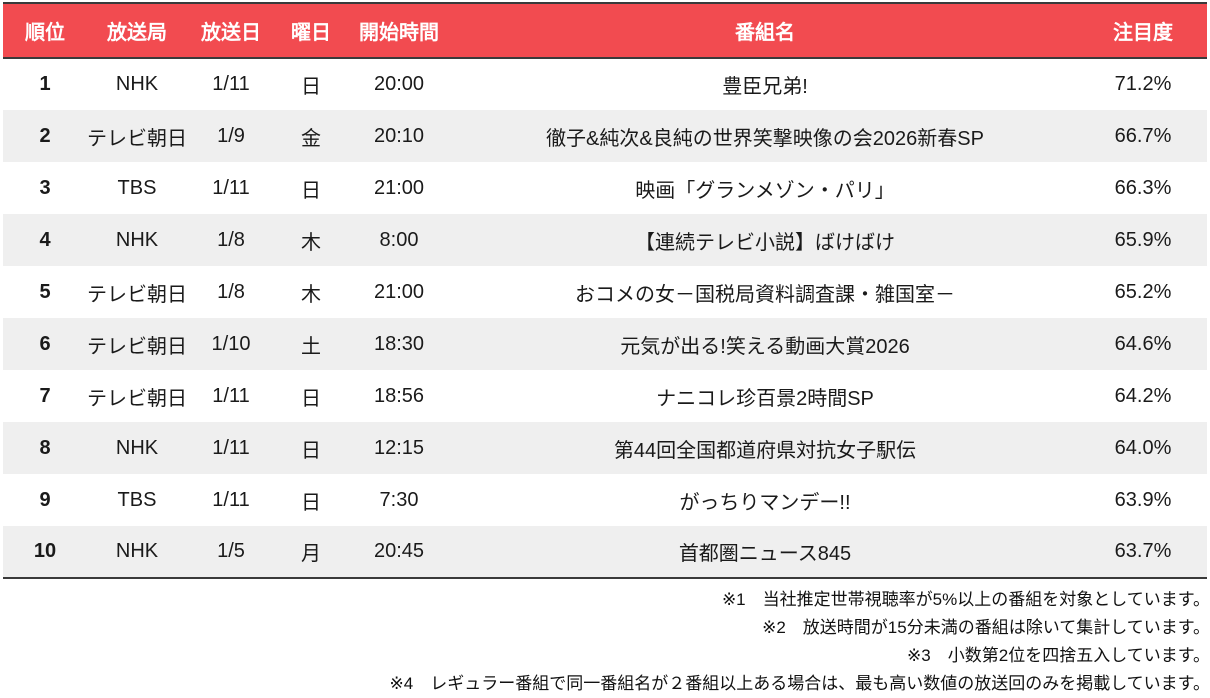 Image resolution: width=1210 pixels, height=698 pixels. What do you see at coordinates (399, 239) in the screenshot?
I see `time-cell: 8:00` at bounding box center [399, 239].